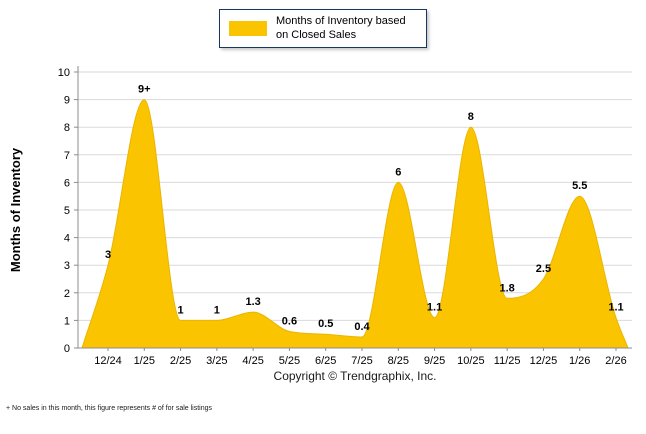 The height and width of the screenshot is (434, 646). Describe the element at coordinates (579, 361) in the screenshot. I see `x-tick-label: 1/26` at that location.